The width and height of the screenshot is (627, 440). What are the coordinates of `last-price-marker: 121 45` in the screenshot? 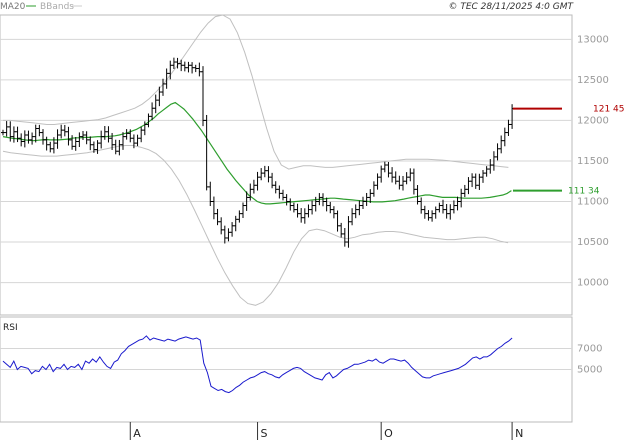 It's located at (569, 110).